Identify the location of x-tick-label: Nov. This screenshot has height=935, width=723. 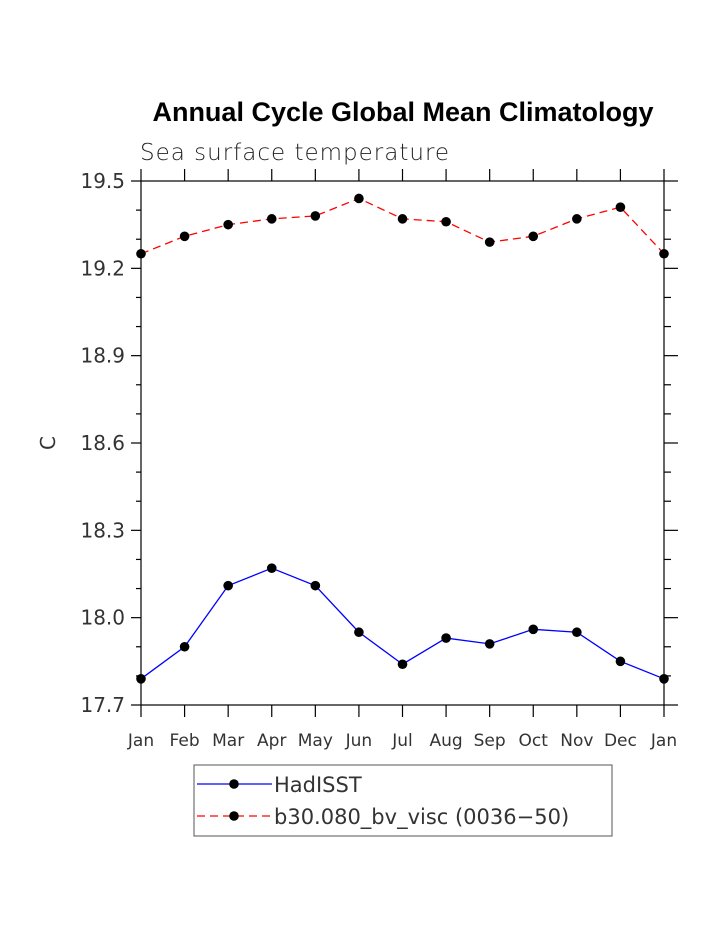
(576, 741).